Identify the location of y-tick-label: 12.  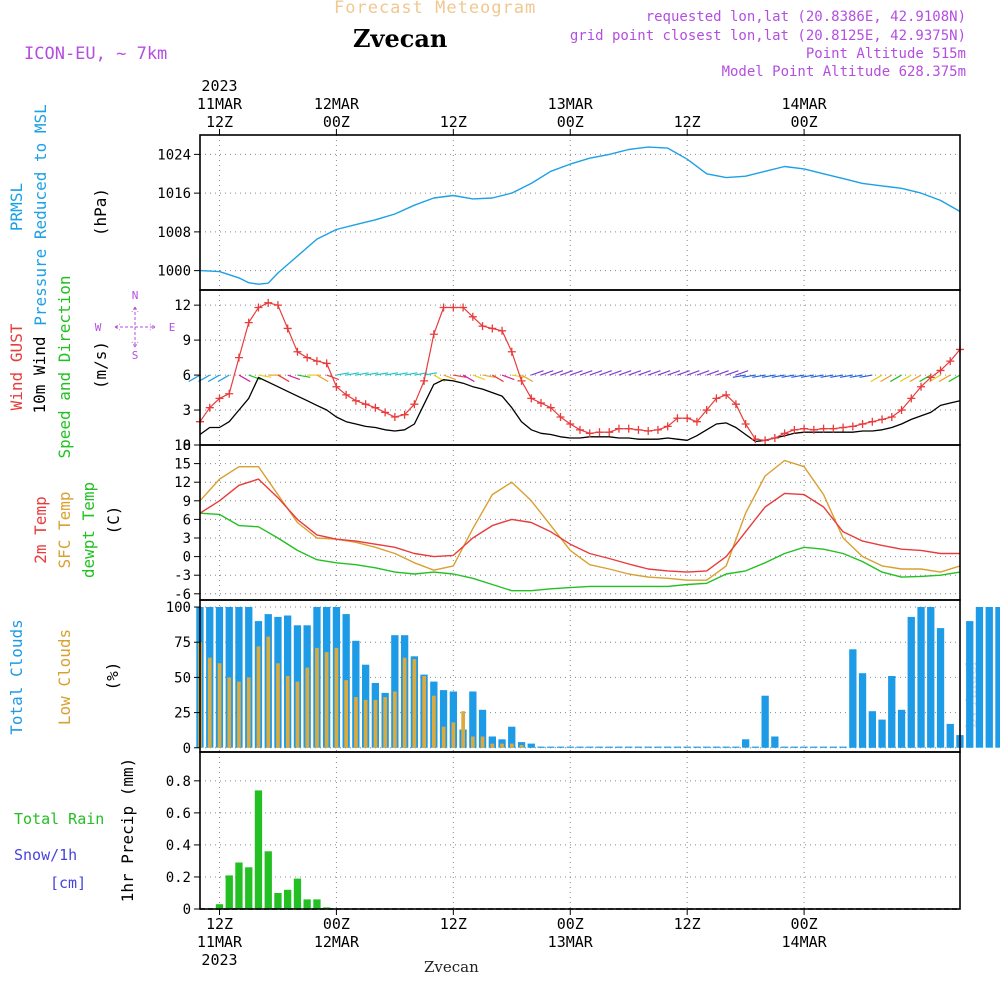
(182, 306).